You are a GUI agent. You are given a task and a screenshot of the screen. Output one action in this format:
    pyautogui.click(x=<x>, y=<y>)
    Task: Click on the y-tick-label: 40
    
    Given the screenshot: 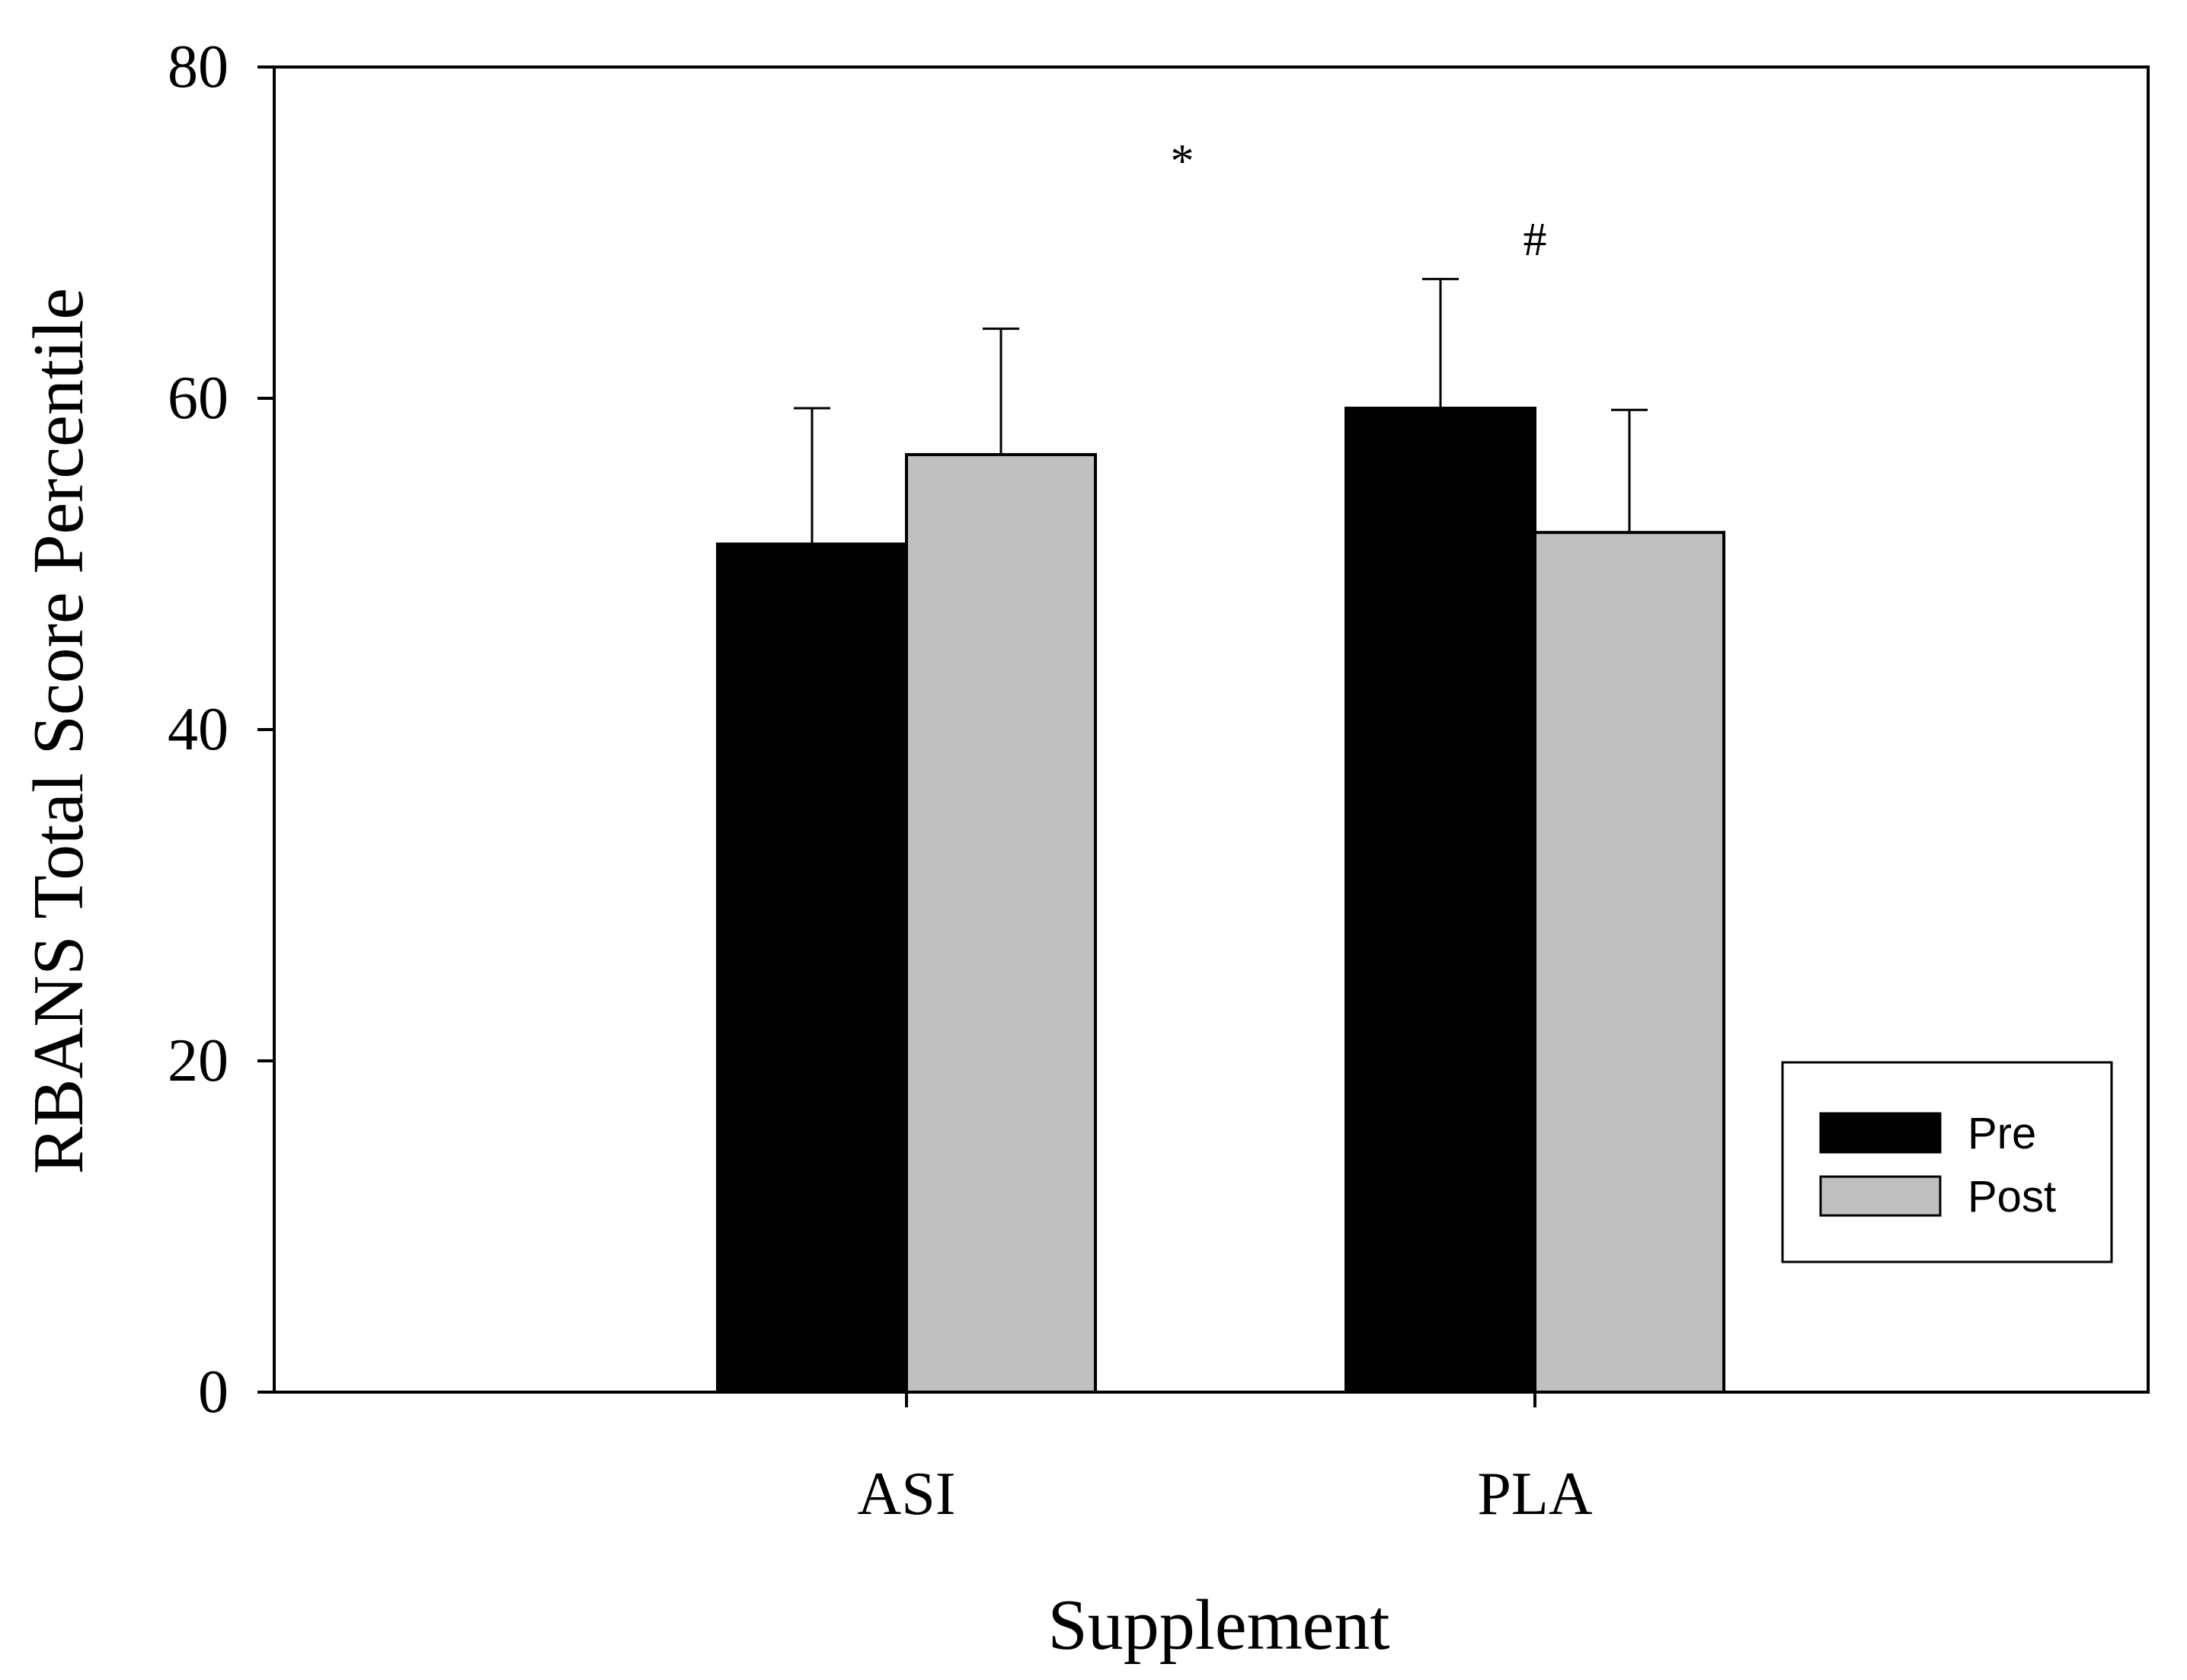 What is the action you would take?
    pyautogui.click(x=198, y=729)
    